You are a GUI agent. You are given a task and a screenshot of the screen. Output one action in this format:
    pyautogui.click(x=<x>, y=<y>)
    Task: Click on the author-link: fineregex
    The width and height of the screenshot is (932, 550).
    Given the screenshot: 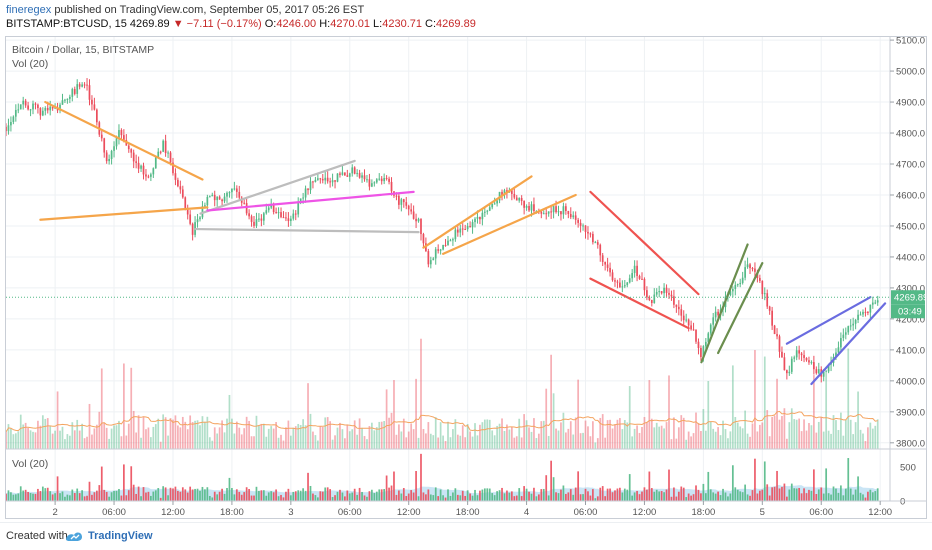 What is the action you would take?
    pyautogui.click(x=29, y=10)
    